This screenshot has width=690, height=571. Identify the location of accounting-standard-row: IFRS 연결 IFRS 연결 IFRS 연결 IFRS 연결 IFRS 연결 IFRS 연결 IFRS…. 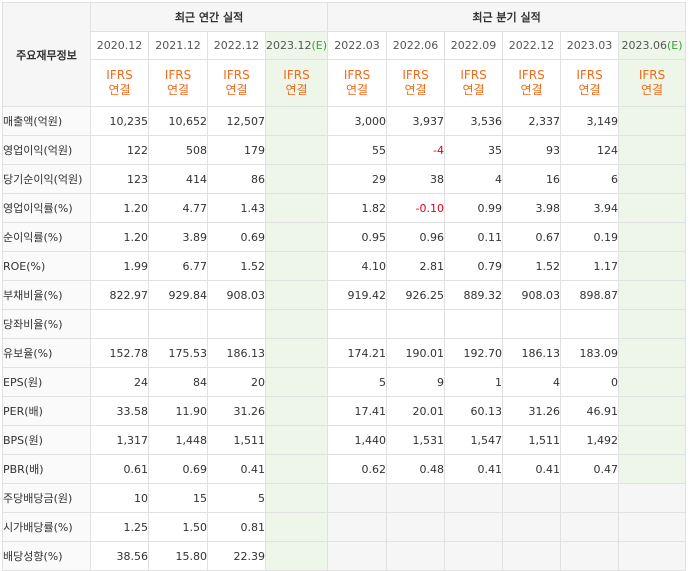
(345, 83).